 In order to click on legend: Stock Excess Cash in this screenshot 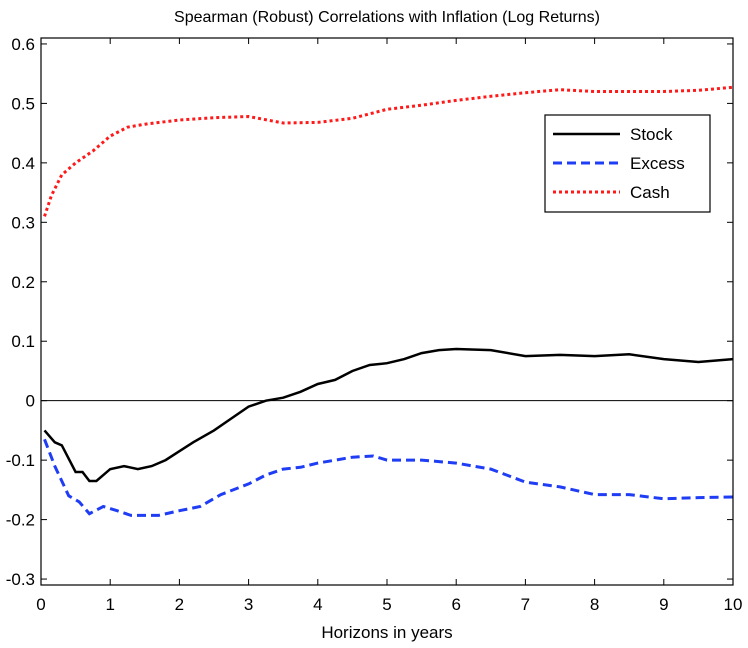, I will do `click(627, 163)`.